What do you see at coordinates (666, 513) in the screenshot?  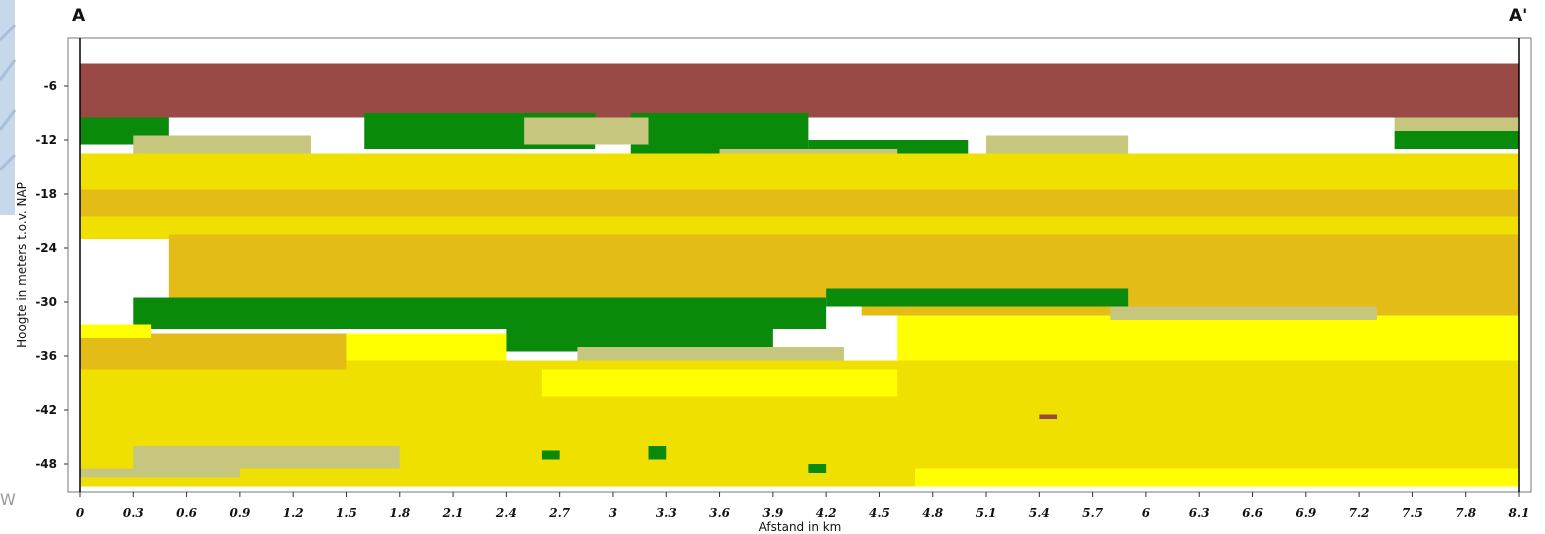 I see `x-tick-label: 3.3` at bounding box center [666, 513].